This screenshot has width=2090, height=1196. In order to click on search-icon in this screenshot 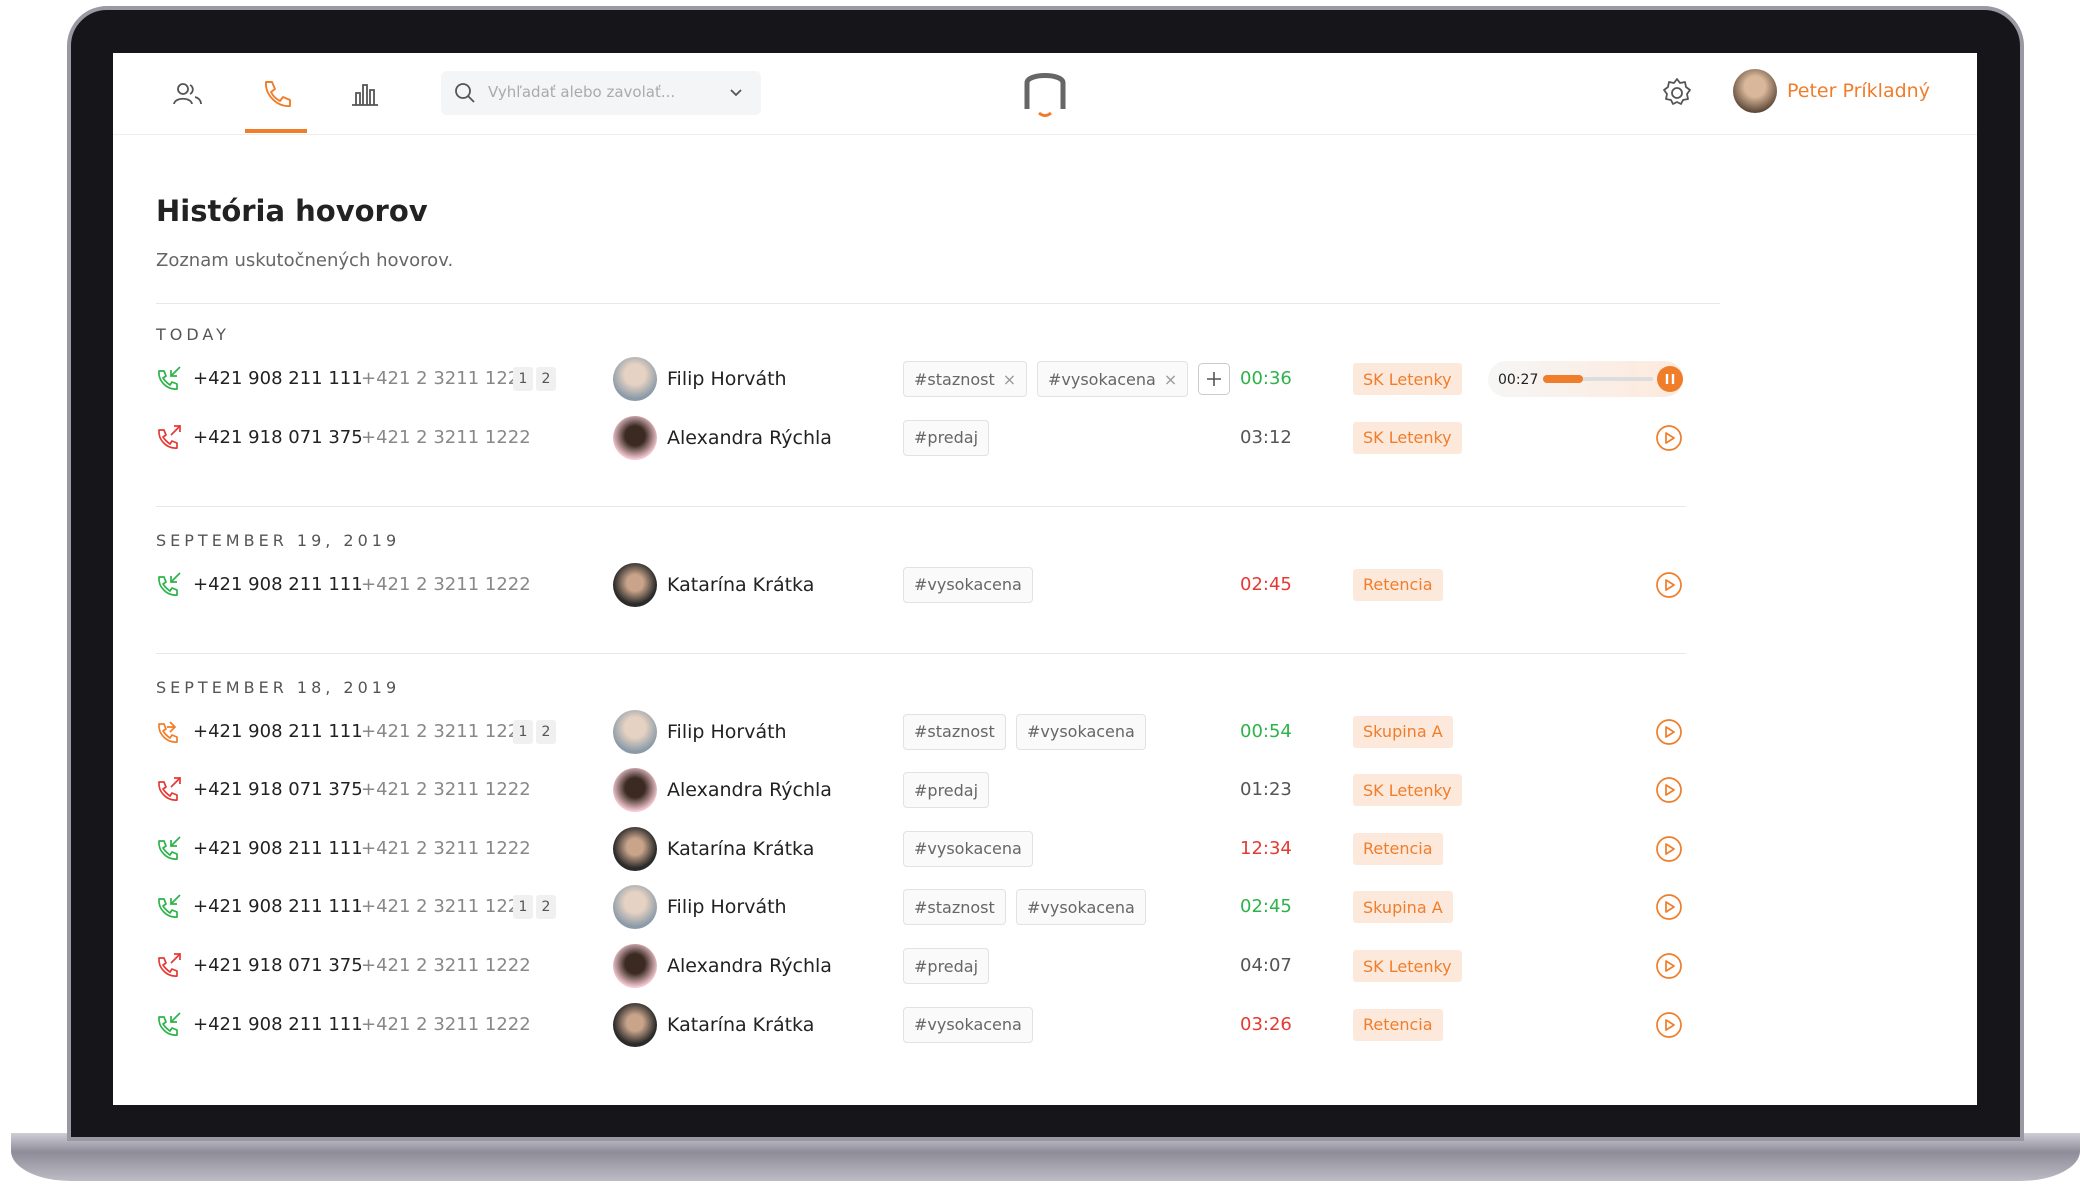, I will do `click(465, 93)`.